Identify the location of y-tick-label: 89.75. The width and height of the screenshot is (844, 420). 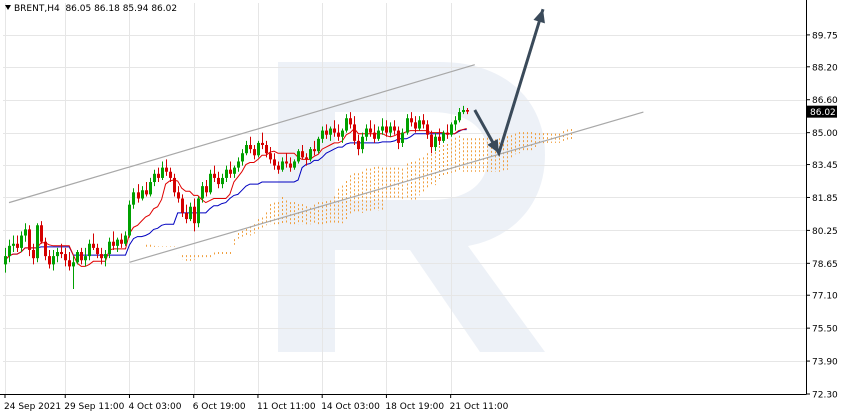
(825, 36).